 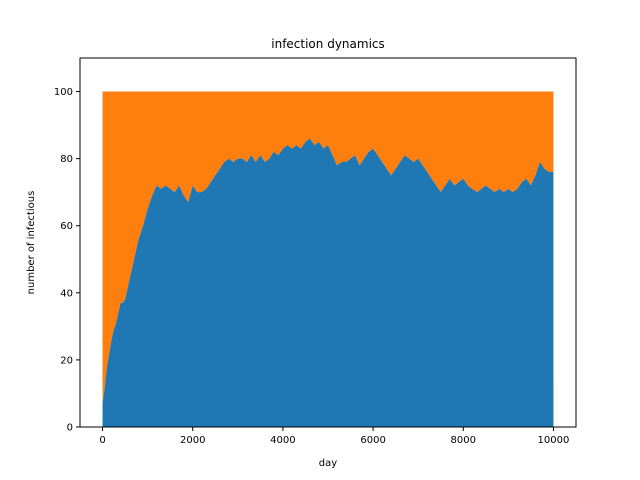 What do you see at coordinates (66, 159) in the screenshot?
I see `y-tick-label: 80` at bounding box center [66, 159].